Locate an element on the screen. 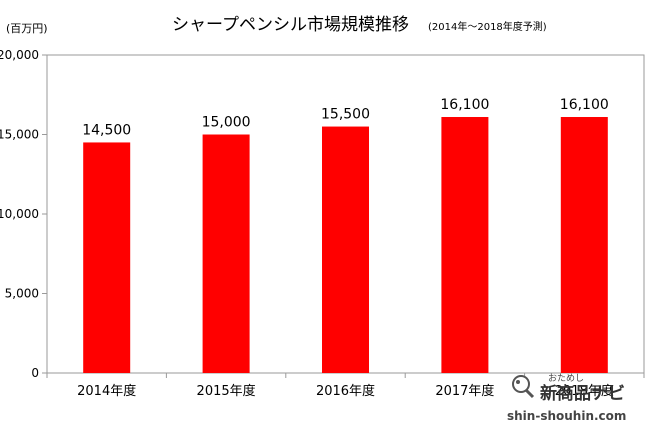 The height and width of the screenshot is (430, 650). x-tick-label: 2018年度 is located at coordinates (584, 391).